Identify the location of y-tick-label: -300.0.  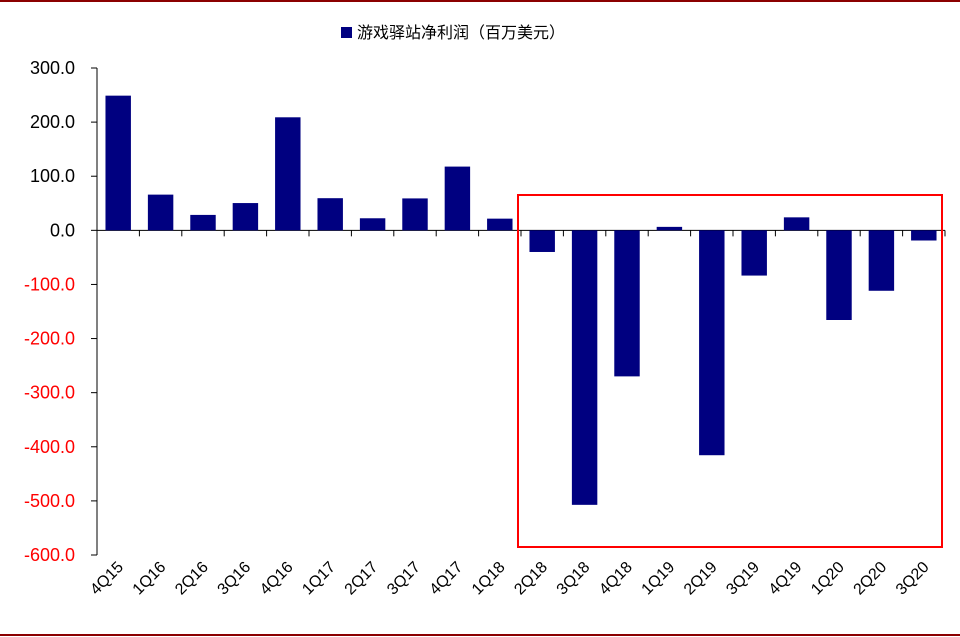
(49, 393).